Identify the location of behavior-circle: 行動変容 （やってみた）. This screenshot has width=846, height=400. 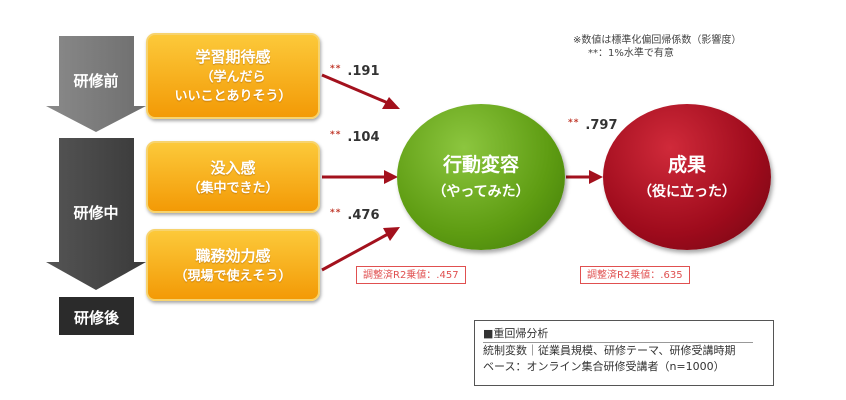
(481, 177).